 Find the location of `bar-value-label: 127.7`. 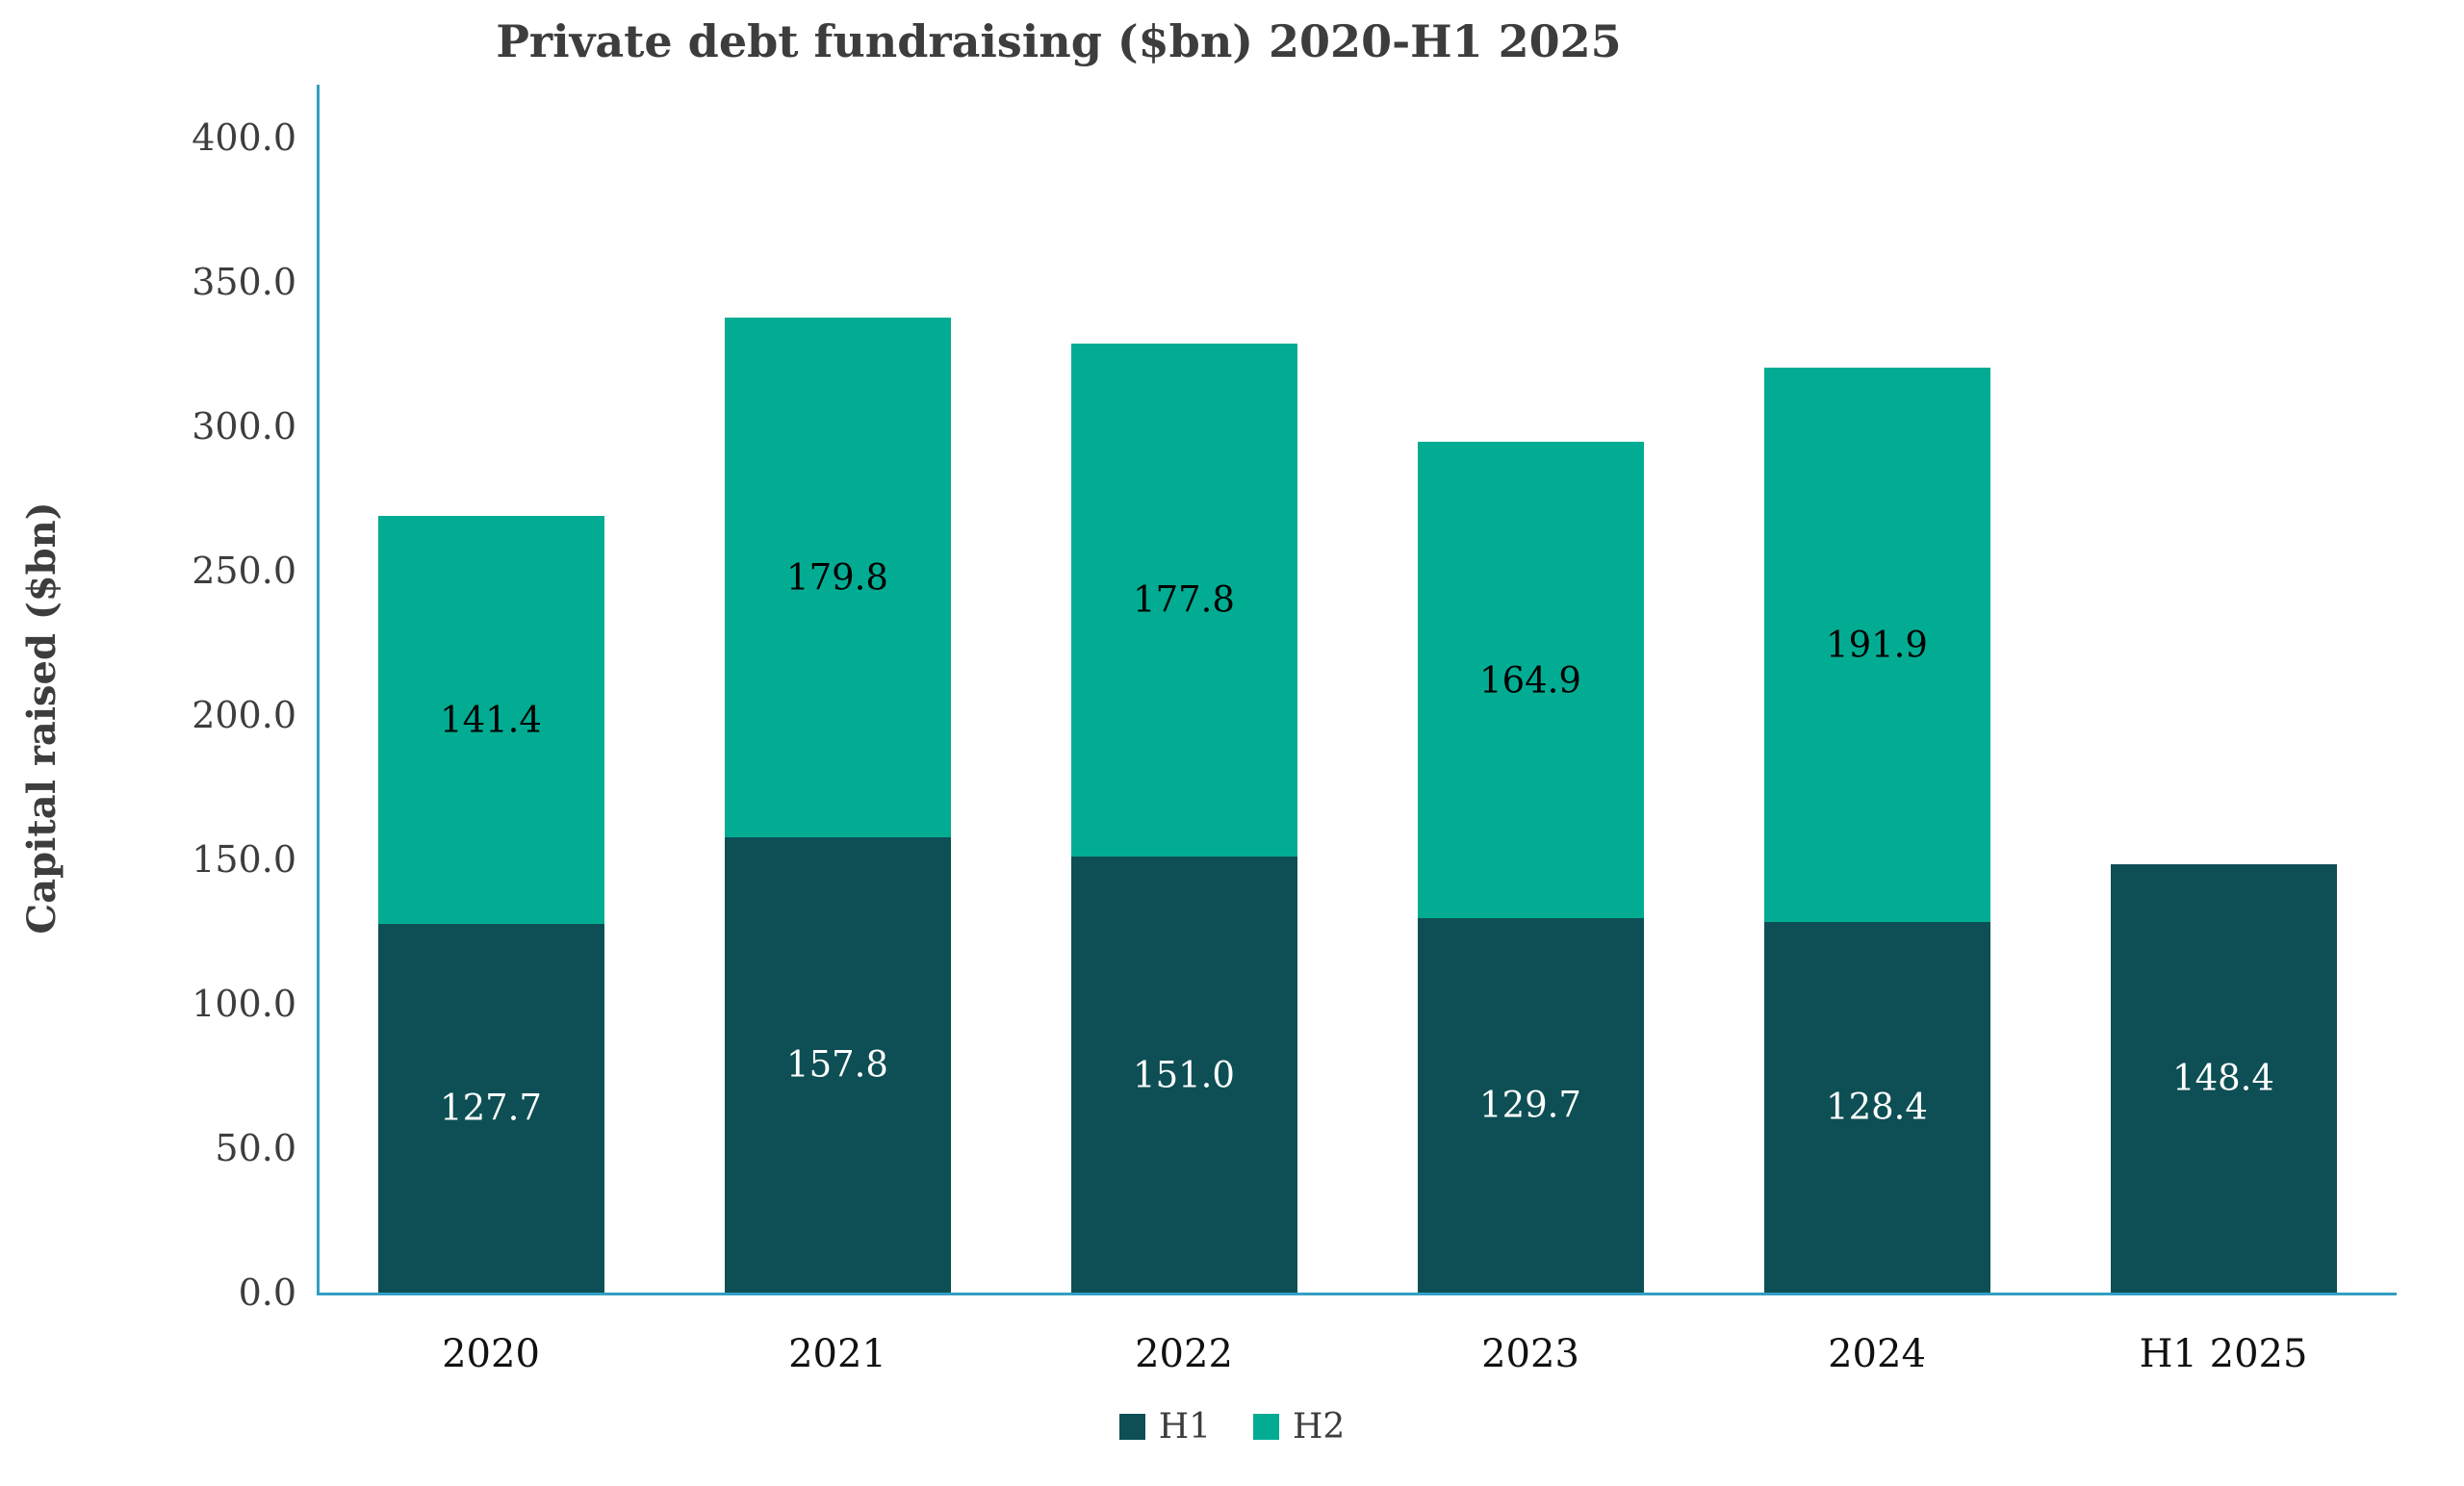

bar-value-label: 127.7 is located at coordinates (491, 1108).